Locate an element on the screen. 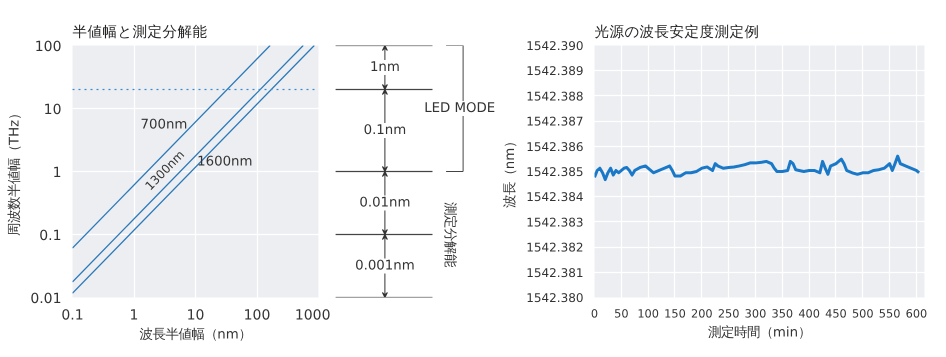 The width and height of the screenshot is (946, 357). x-axis-title: 測定時間（min） is located at coordinates (760, 333).